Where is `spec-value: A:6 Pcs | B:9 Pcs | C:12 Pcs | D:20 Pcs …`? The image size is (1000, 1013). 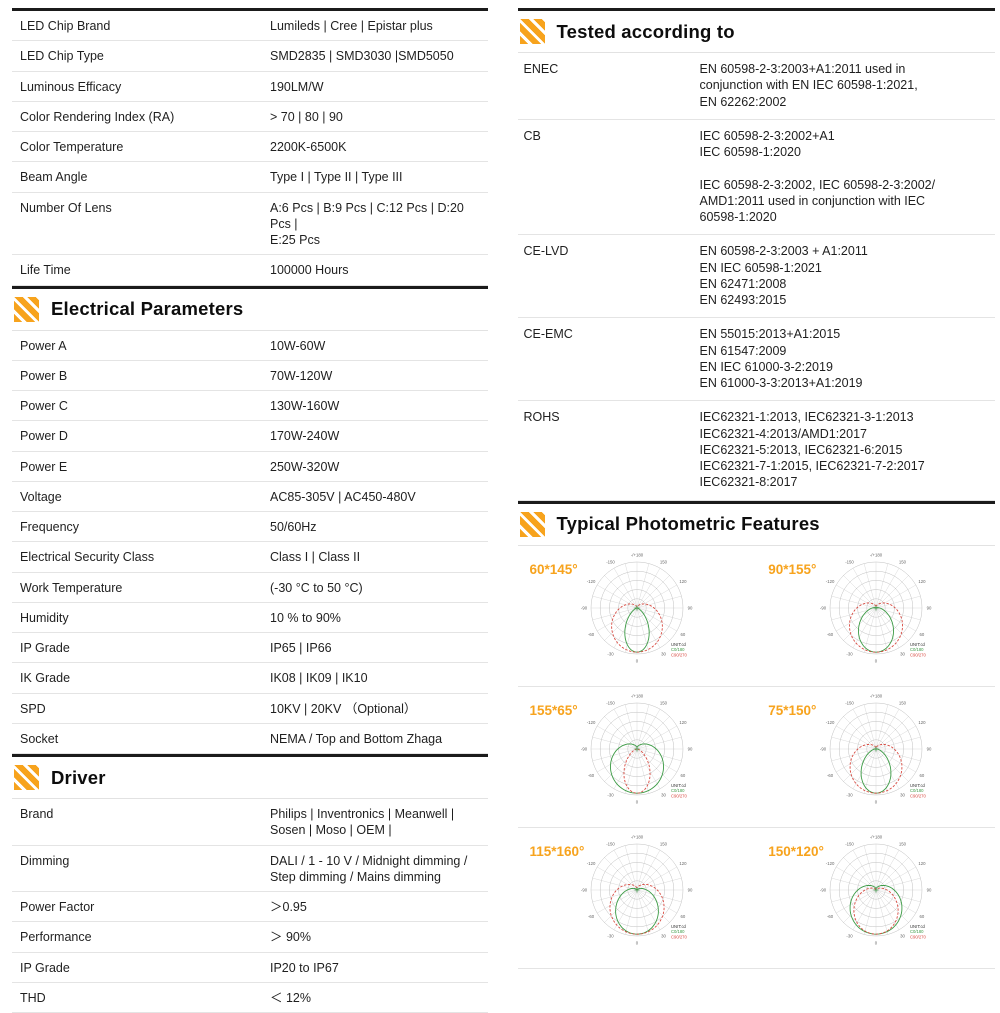 spec-value: A:6 Pcs | B:9 Pcs | C:12 Pcs | D:20 Pcs … is located at coordinates (367, 224).